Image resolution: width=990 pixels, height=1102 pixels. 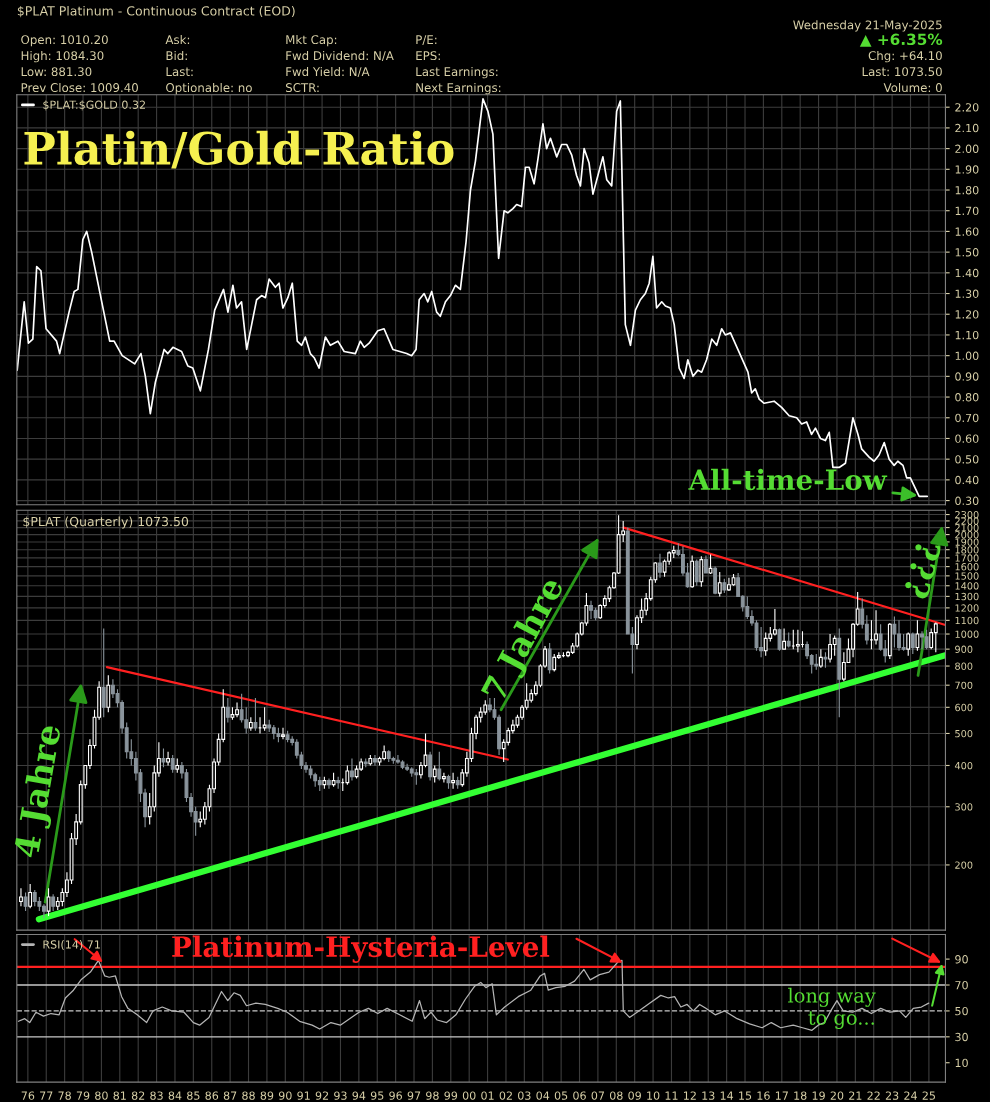 I want to click on annotation: 4 Jahre, so click(x=40, y=791).